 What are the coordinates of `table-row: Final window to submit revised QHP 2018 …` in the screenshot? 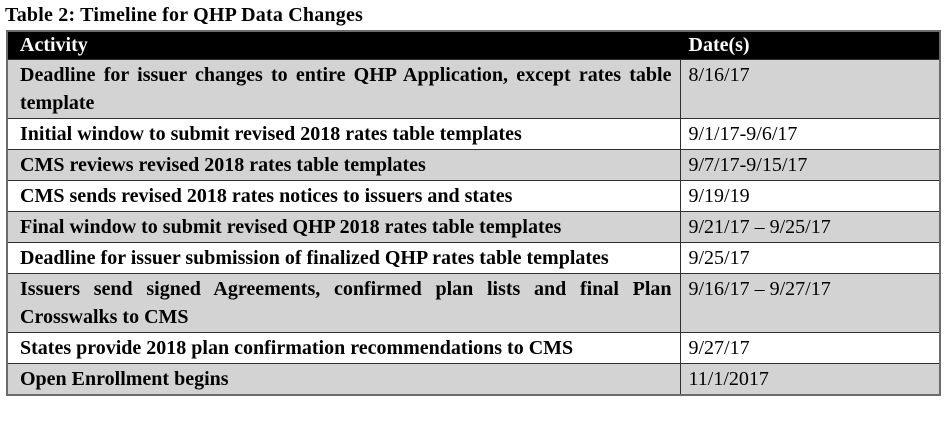 It's located at (473, 227).